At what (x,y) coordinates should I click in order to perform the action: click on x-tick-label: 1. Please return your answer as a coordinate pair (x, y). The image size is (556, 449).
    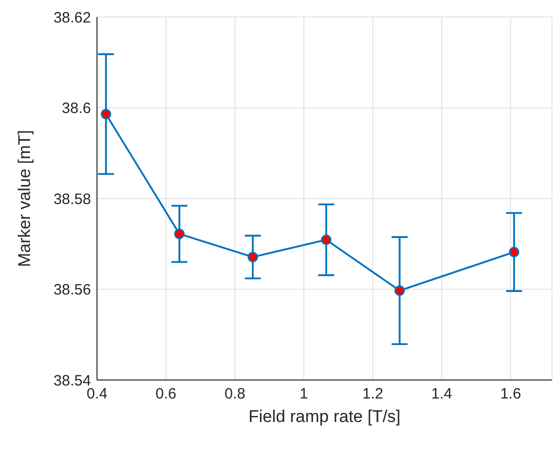
    Looking at the image, I should click on (304, 394).